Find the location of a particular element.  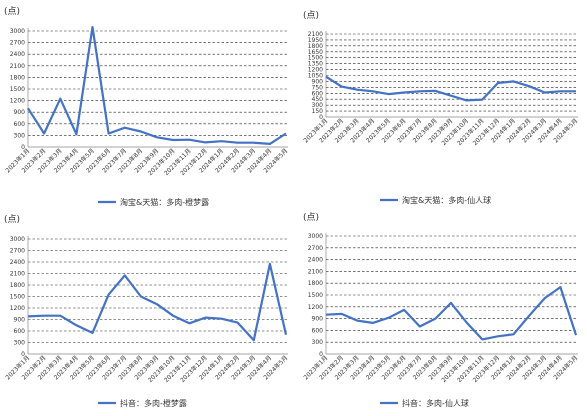

legend-label: 抖音：多肉-仙人球 is located at coordinates (435, 403).